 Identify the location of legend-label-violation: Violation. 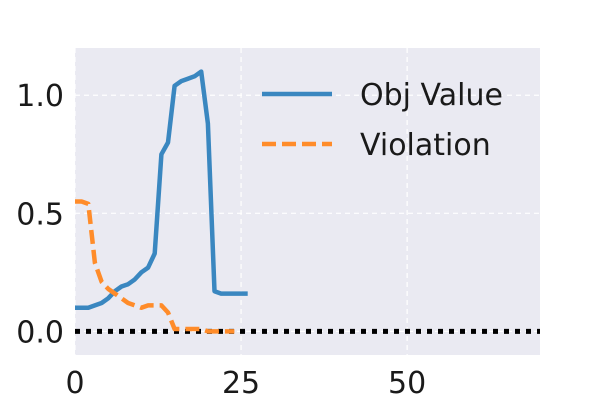
(425, 145).